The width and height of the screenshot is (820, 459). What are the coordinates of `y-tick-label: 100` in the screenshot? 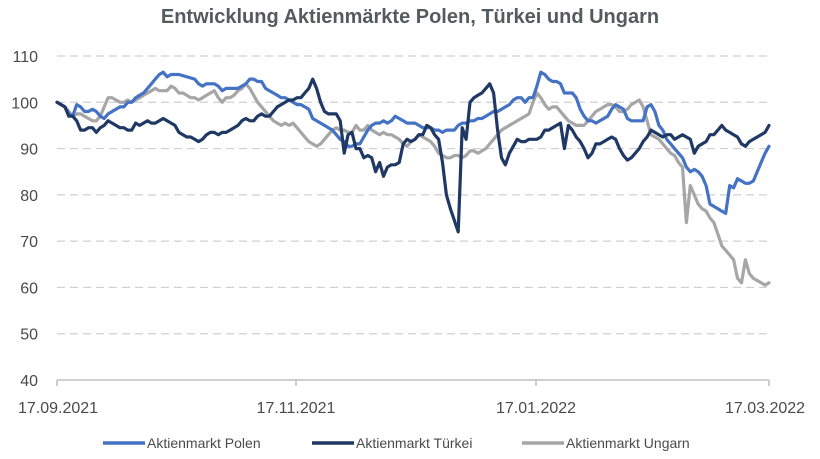 It's located at (24, 103).